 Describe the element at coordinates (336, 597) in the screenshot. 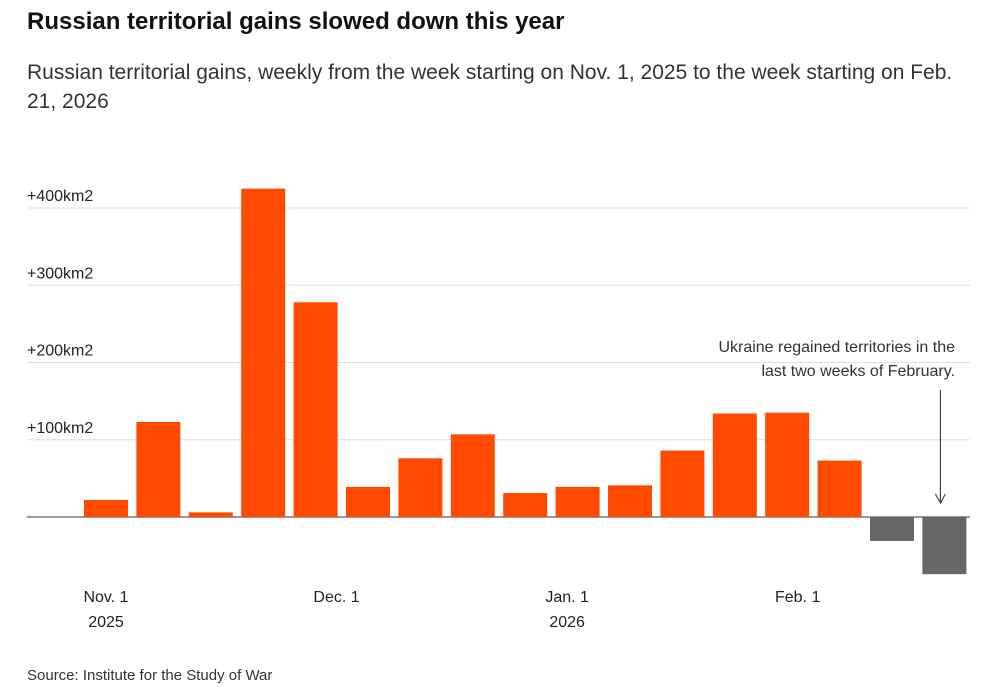

I see `x-tick-label: Dec. 1` at that location.